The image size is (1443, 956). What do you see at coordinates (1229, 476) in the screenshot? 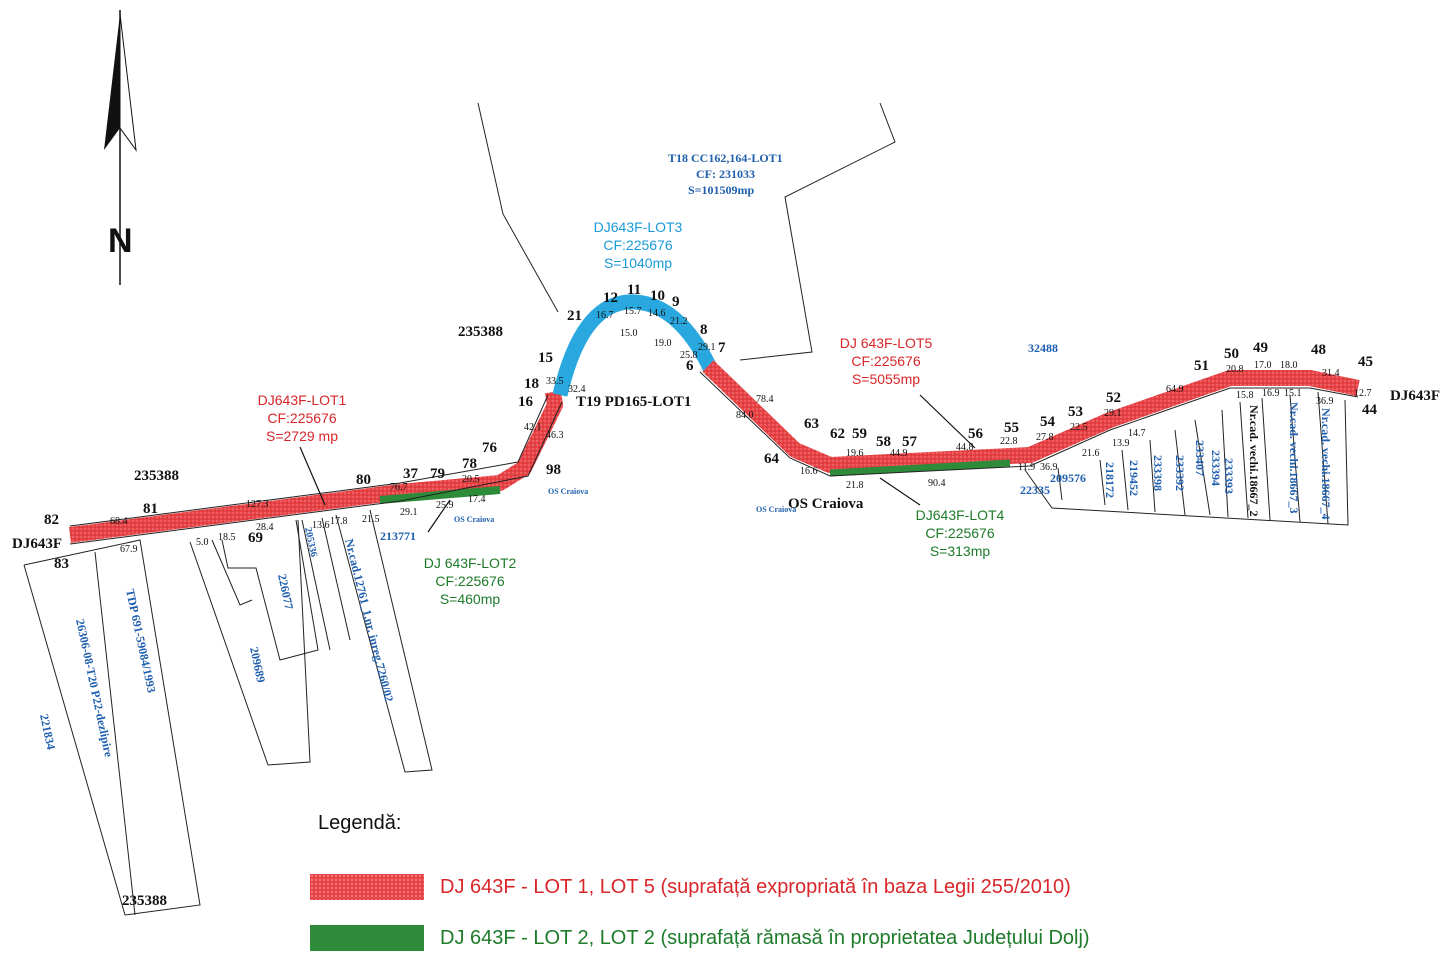
I see `parcel-label: 233393` at bounding box center [1229, 476].